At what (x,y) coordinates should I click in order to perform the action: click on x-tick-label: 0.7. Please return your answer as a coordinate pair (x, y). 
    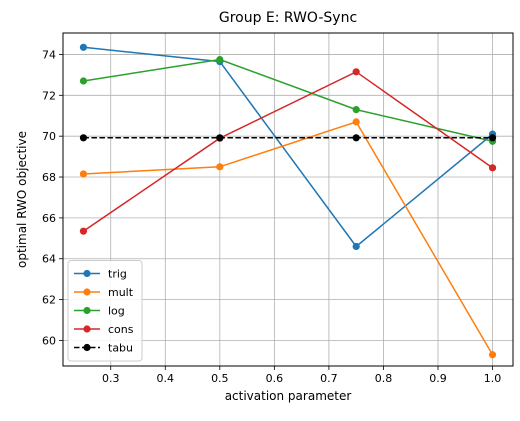
    Looking at the image, I should click on (329, 378).